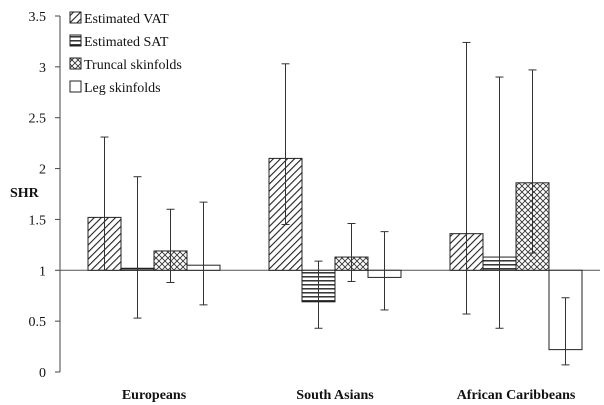 This screenshot has height=405, width=604. Describe the element at coordinates (516, 395) in the screenshot. I see `x-tick-label: African Caribbeans` at that location.